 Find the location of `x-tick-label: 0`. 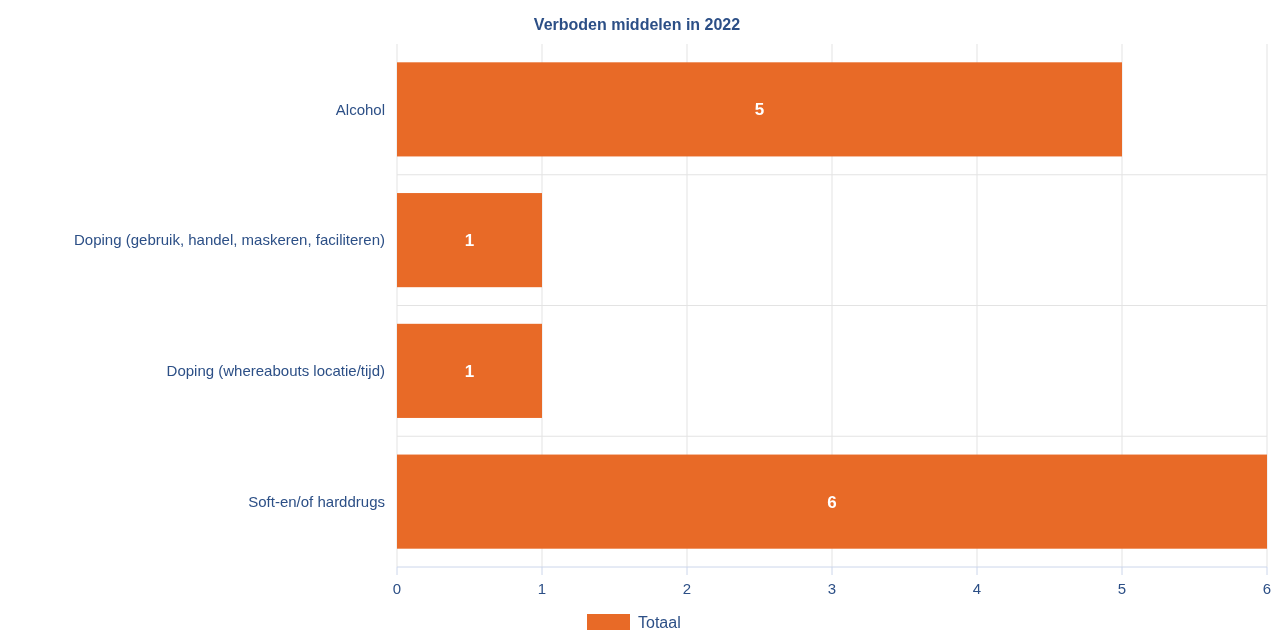

x-tick-label: 0 is located at coordinates (397, 588).